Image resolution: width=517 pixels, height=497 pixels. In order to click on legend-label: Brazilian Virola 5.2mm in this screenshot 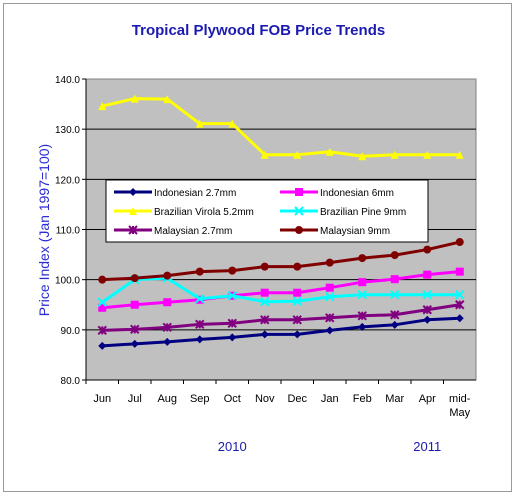, I will do `click(204, 212)`.